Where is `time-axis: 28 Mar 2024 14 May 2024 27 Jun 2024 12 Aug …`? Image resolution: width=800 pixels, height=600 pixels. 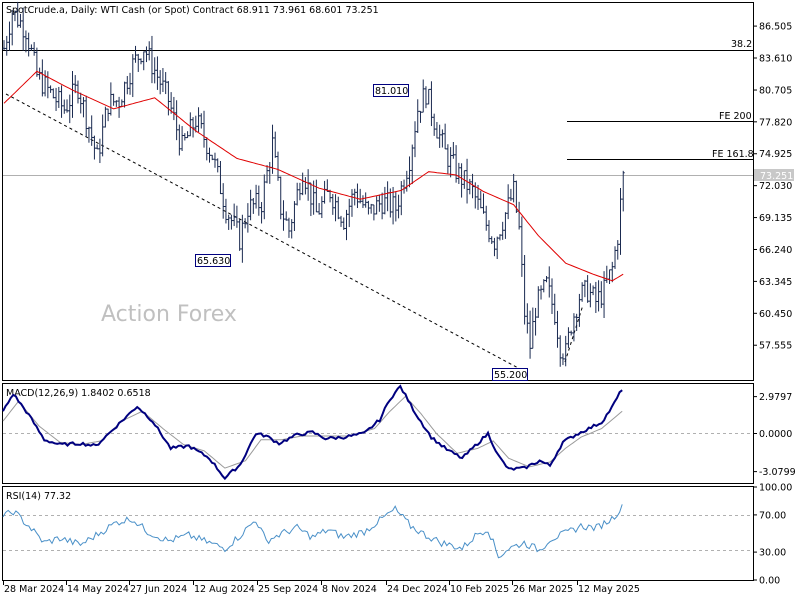 time-axis: 28 Mar 2024 14 May 2024 27 Jun 2024 12 Aug … is located at coordinates (321, 587).